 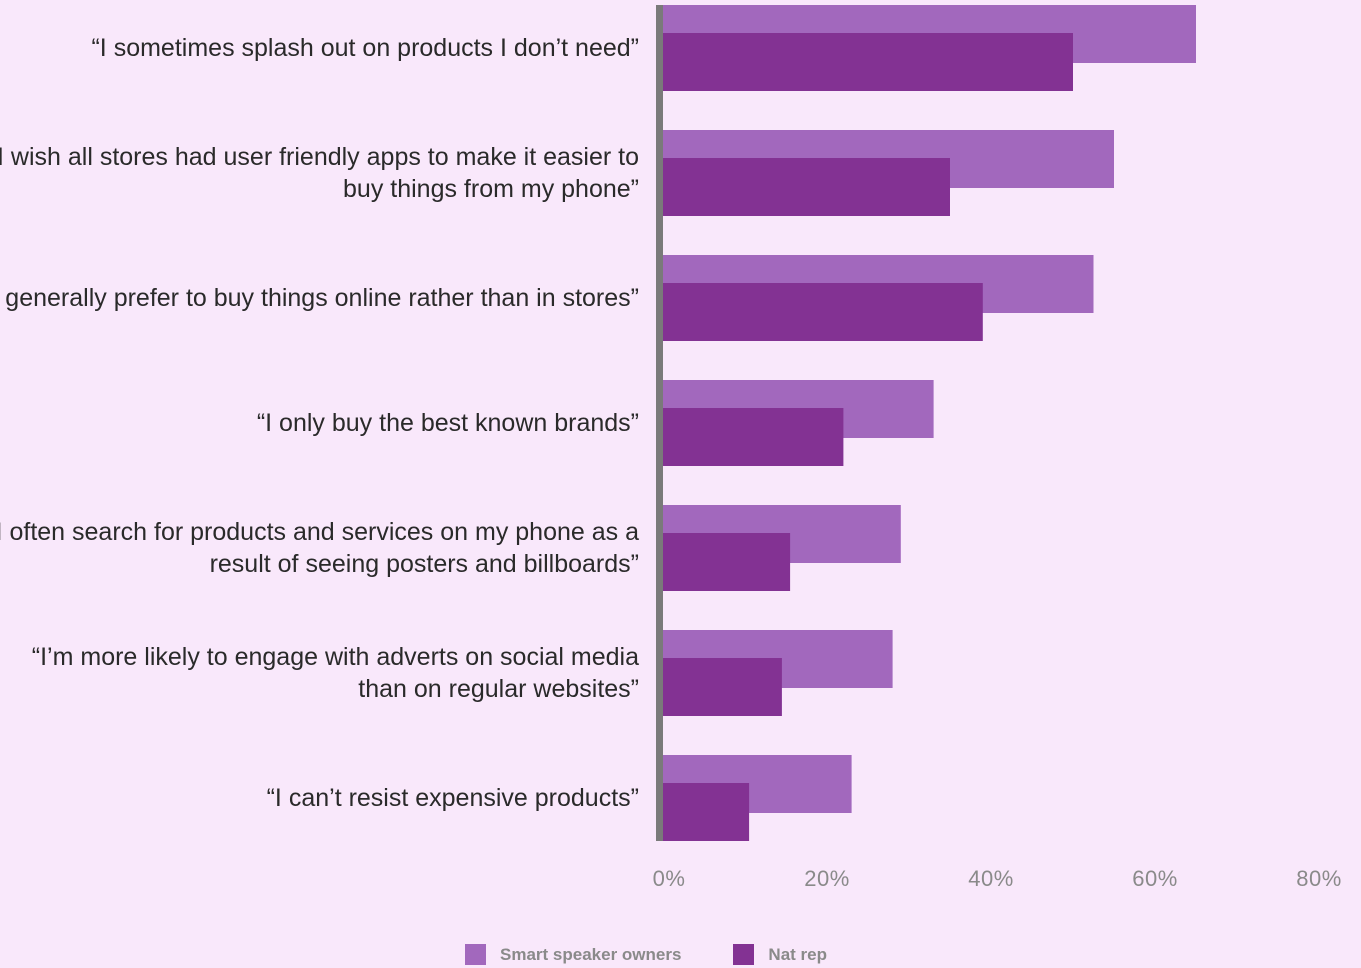 What do you see at coordinates (1155, 878) in the screenshot?
I see `x-tick-label: 60%` at bounding box center [1155, 878].